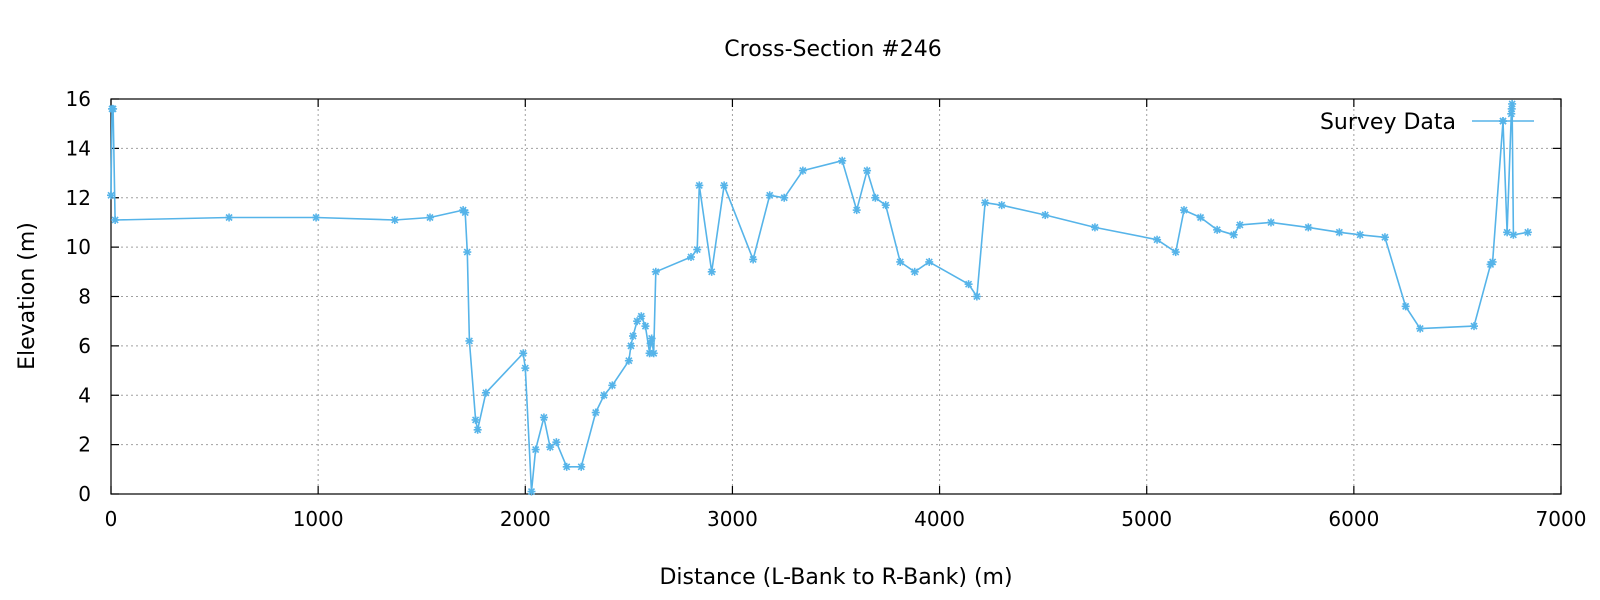  Describe the element at coordinates (78, 247) in the screenshot. I see `y-tick-label: 10` at that location.